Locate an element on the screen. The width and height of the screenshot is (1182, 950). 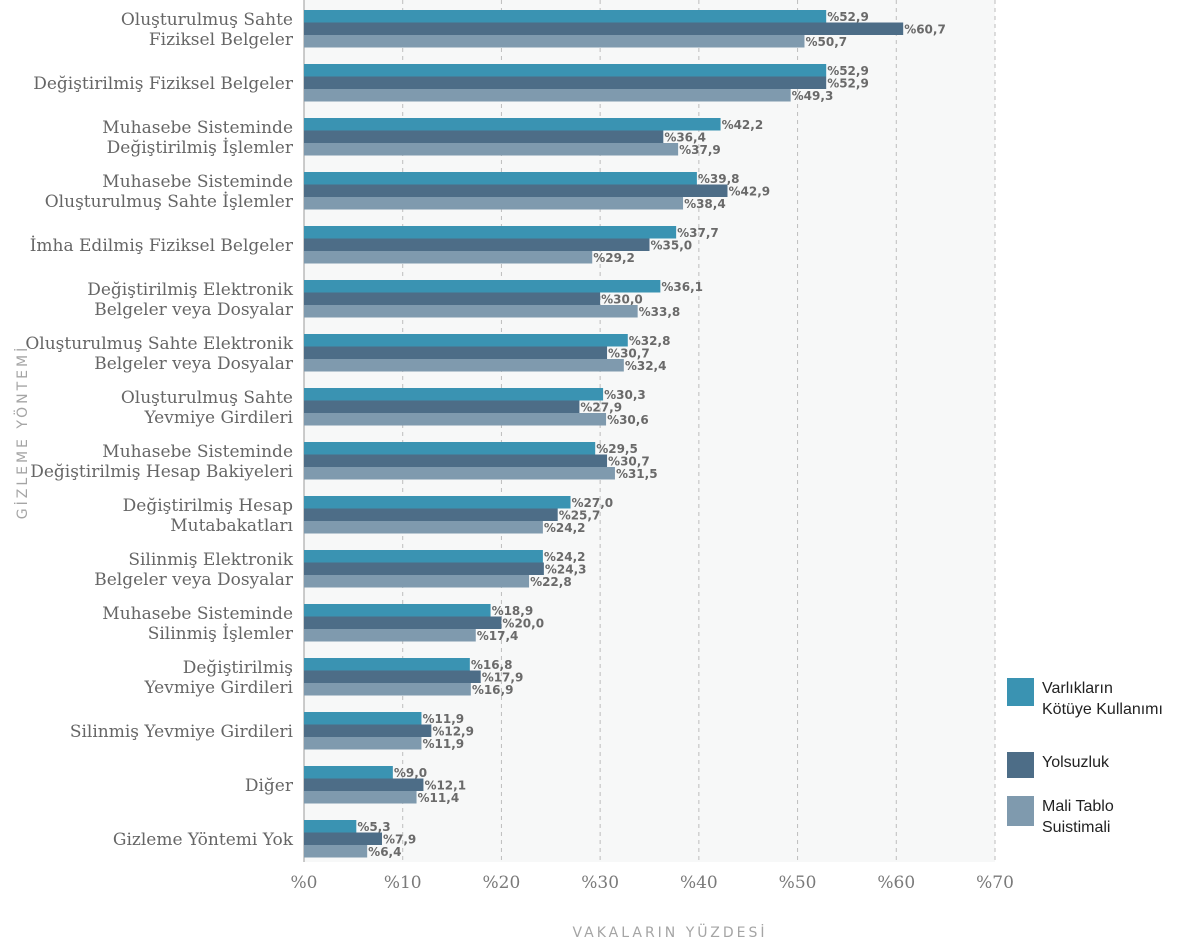
data-label: %16,9 is located at coordinates (493, 690).